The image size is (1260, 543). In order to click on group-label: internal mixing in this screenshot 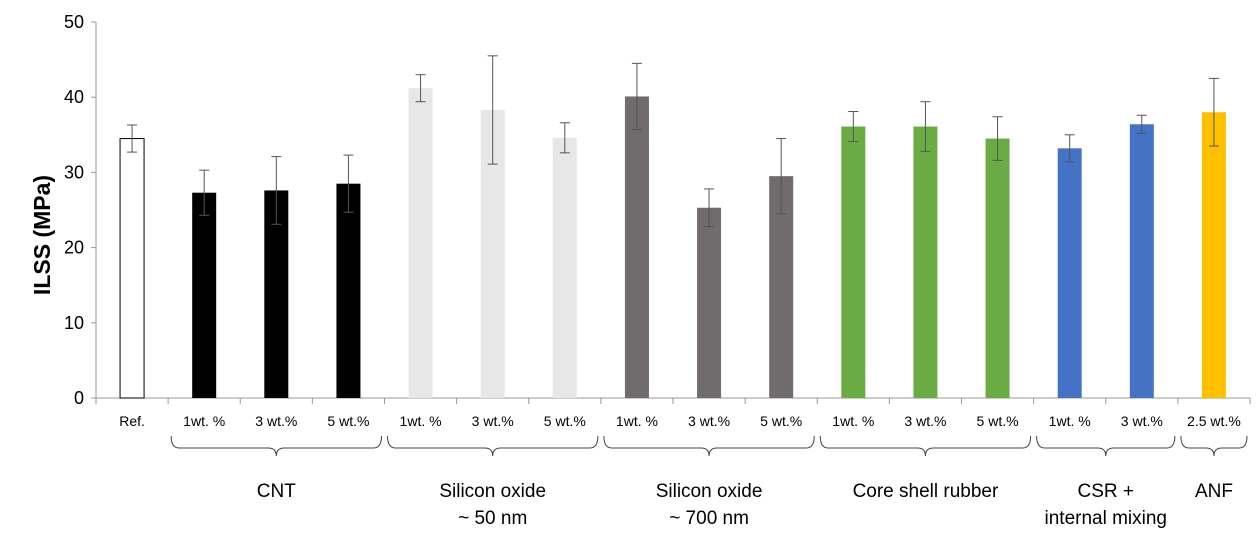, I will do `click(1106, 518)`.